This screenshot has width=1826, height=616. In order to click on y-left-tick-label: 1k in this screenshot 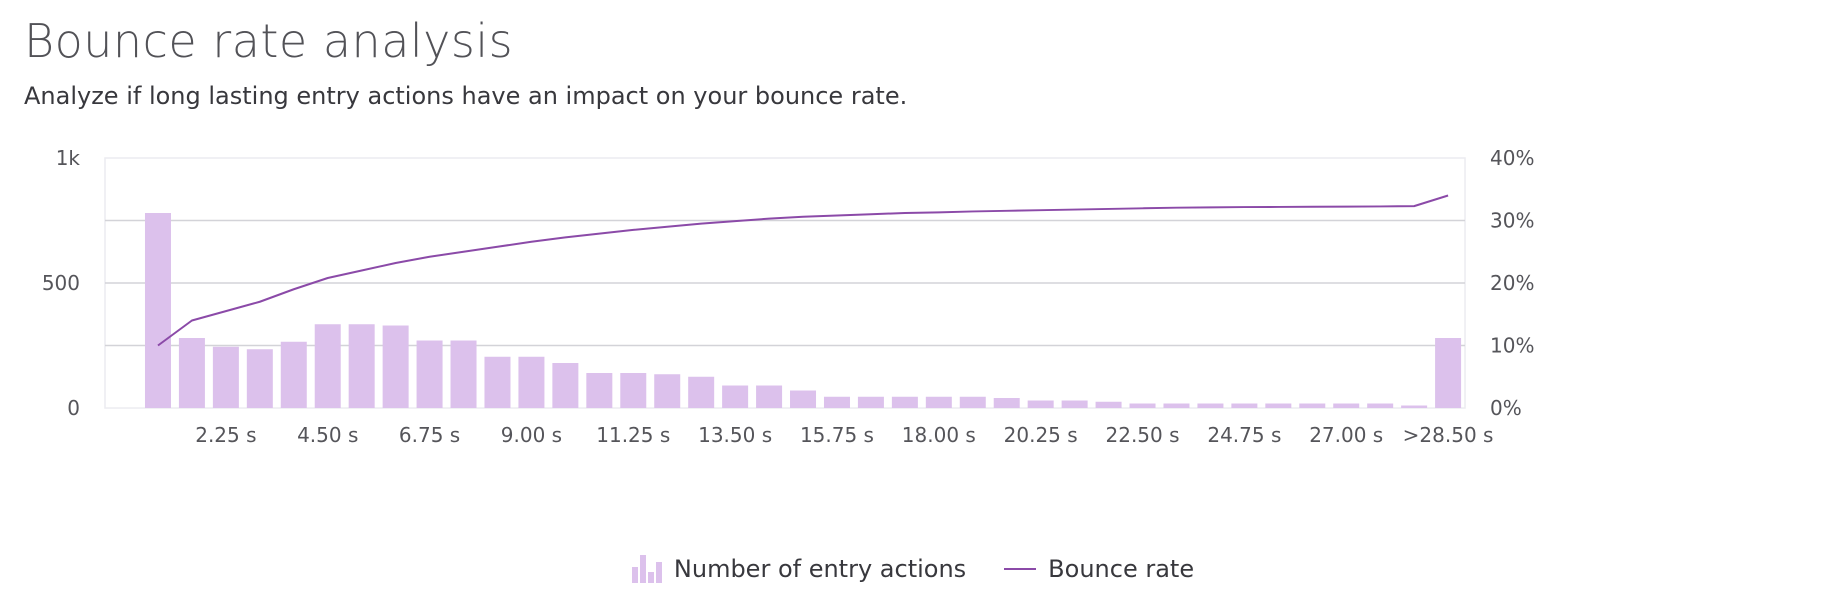, I will do `click(68, 160)`.